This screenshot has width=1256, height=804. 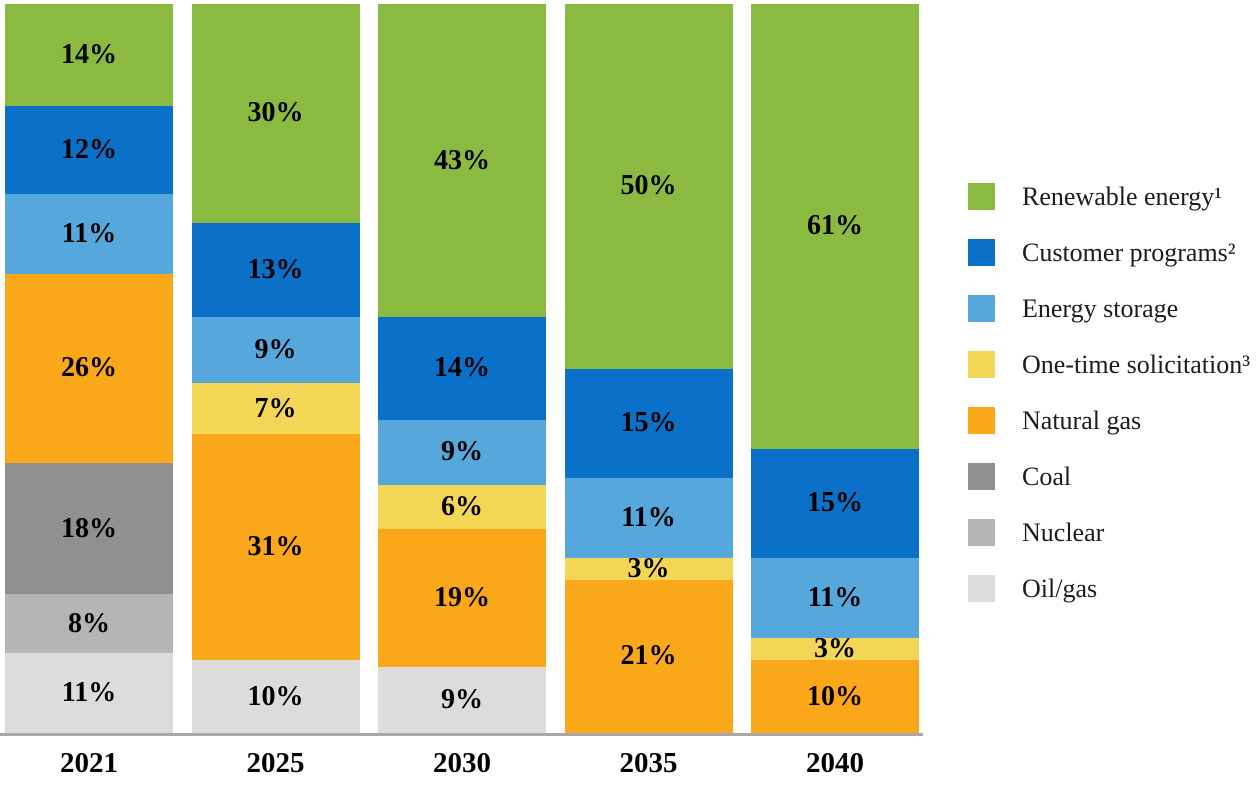 I want to click on segment-natural-gas-2021: 26%, so click(x=89, y=368).